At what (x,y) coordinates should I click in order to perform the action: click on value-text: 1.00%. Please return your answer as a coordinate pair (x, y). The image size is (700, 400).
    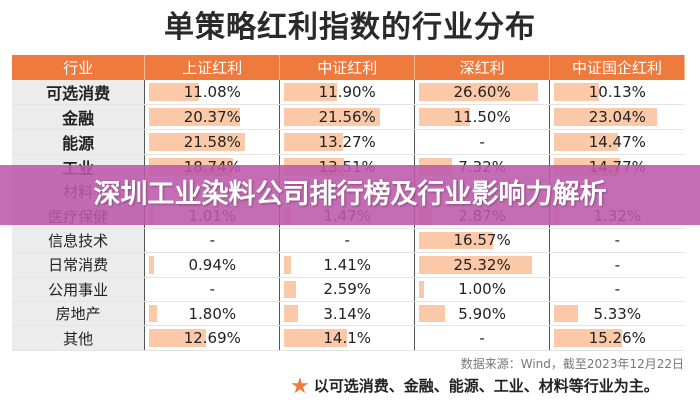
    Looking at the image, I should click on (482, 289).